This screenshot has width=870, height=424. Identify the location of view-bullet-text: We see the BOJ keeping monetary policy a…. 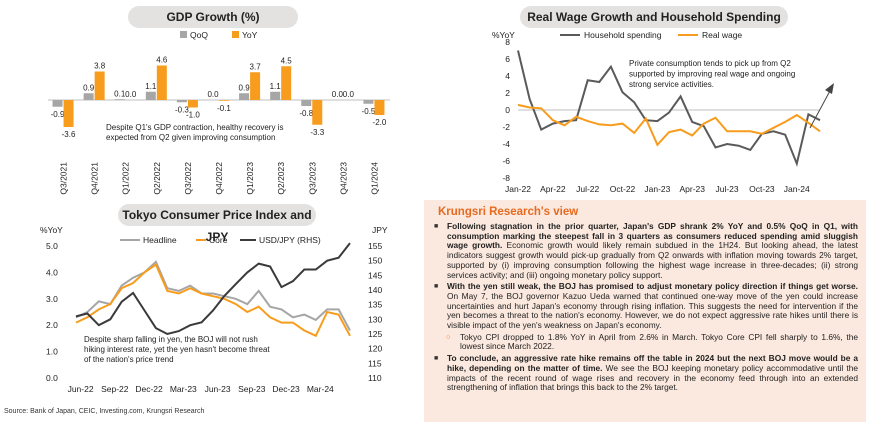
(652, 377).